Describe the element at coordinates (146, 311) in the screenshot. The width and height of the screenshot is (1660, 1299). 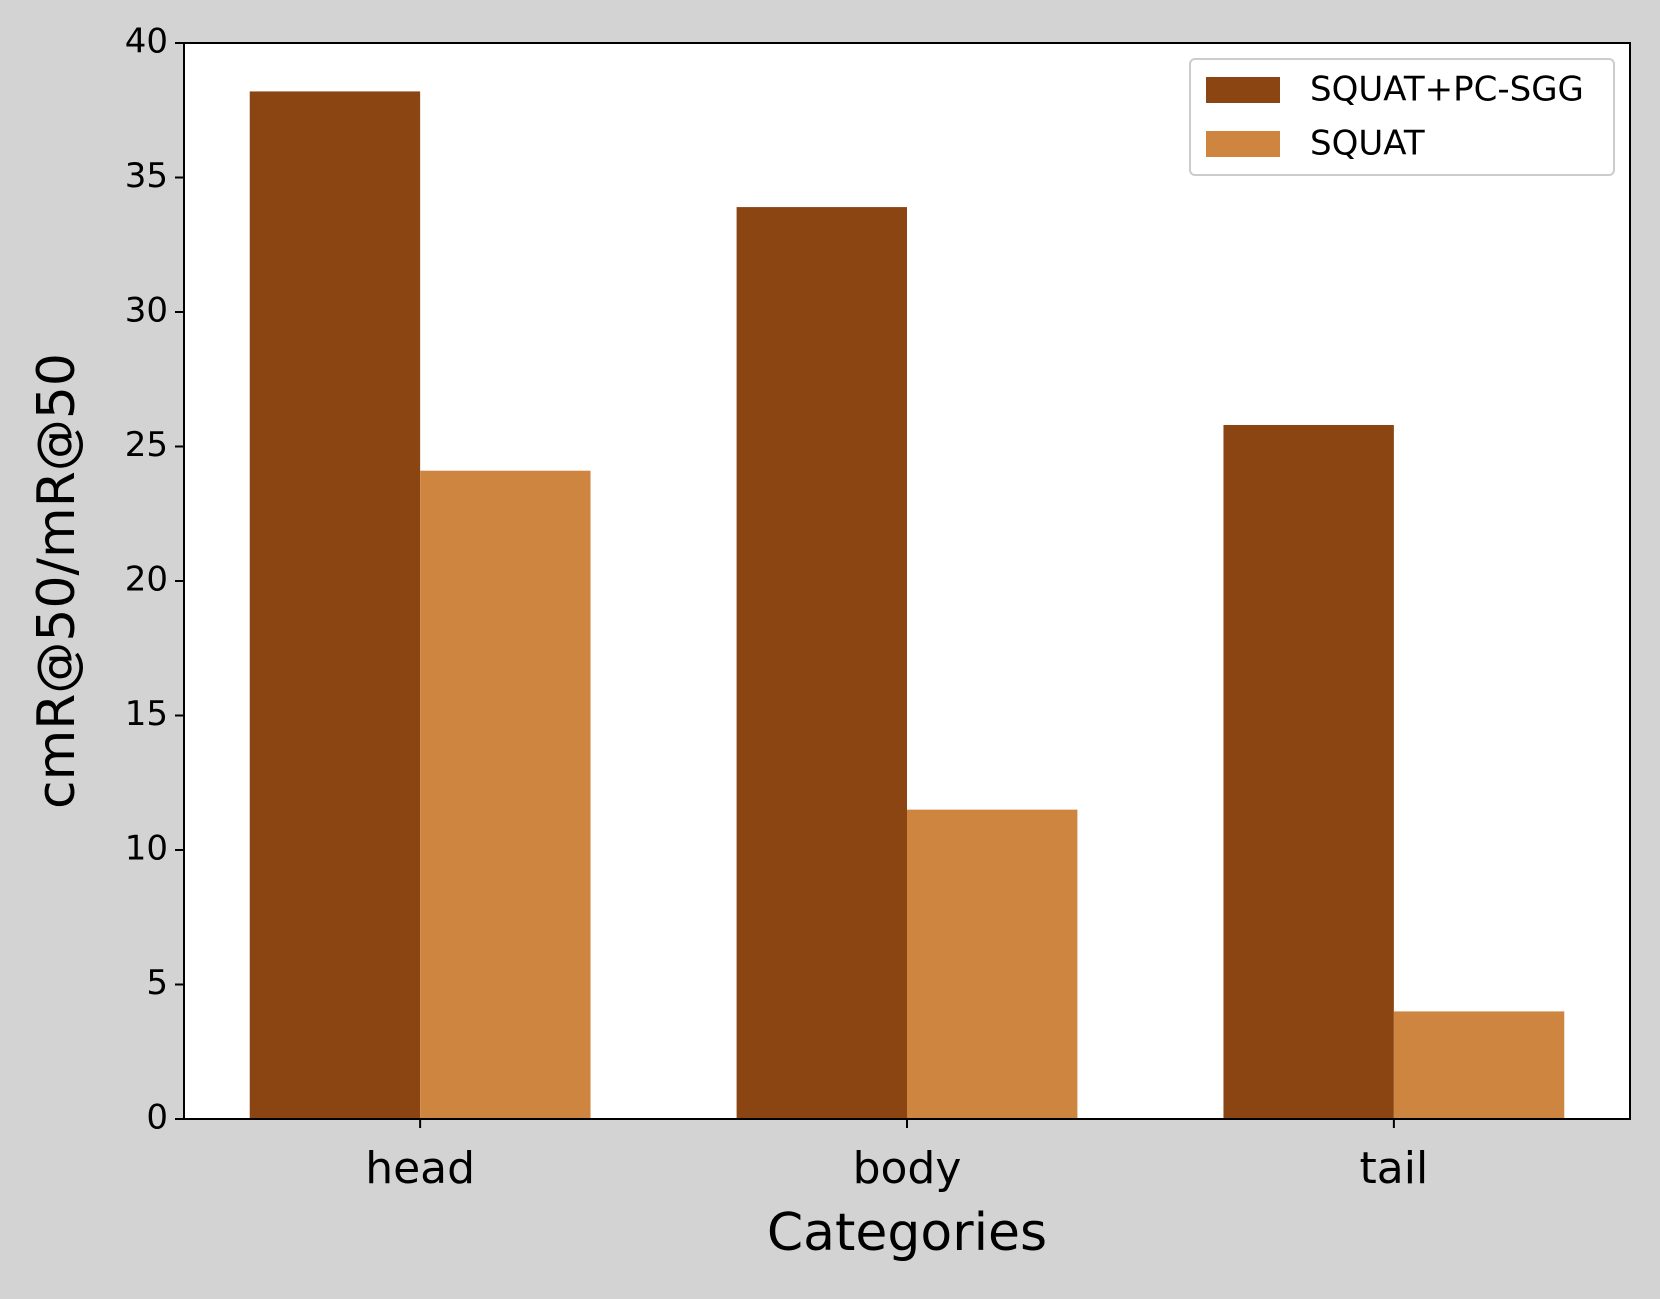
I see `y-tick-label: 30` at that location.